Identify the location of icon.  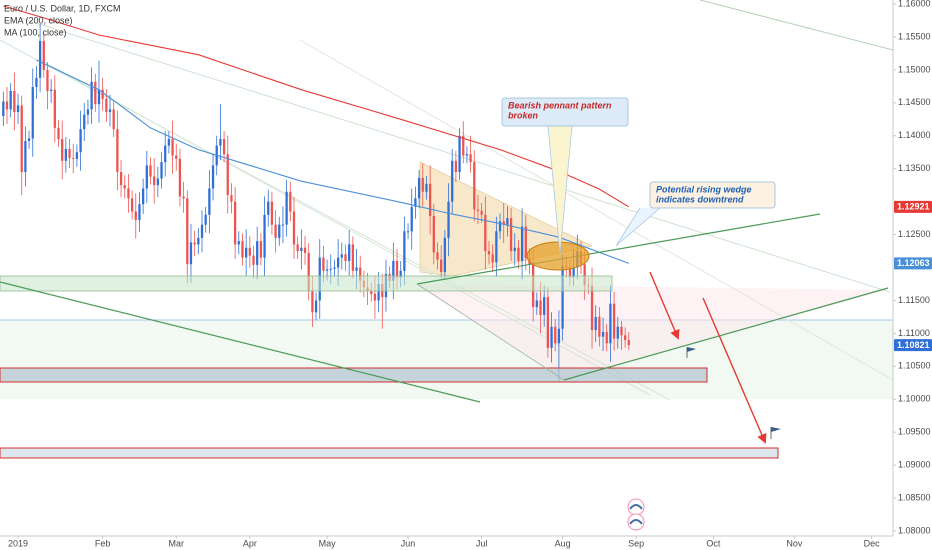
(636, 514).